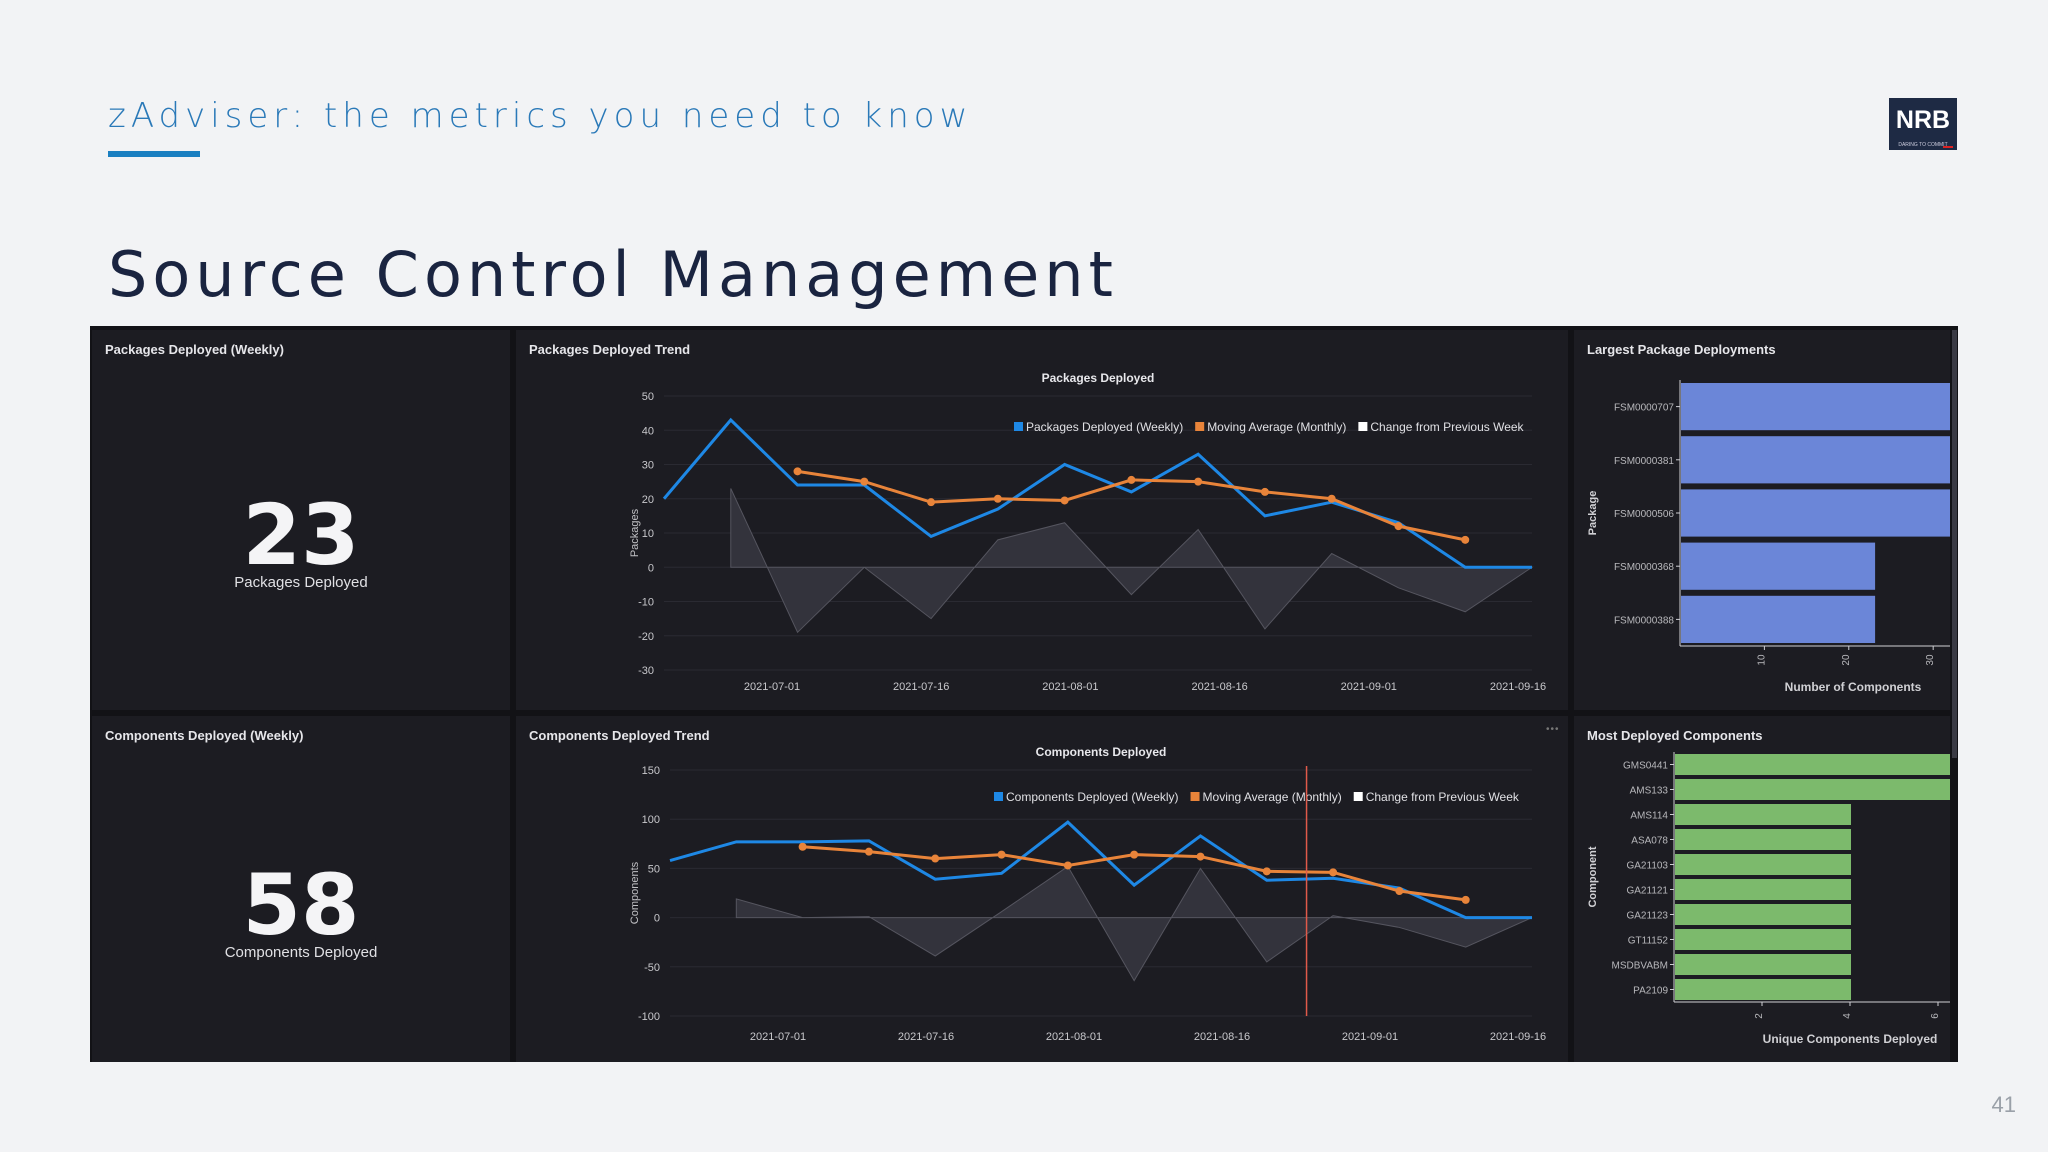 The width and height of the screenshot is (2048, 1152). What do you see at coordinates (1074, 1037) in the screenshot?
I see `x-tick-label: 2021-08-01` at bounding box center [1074, 1037].